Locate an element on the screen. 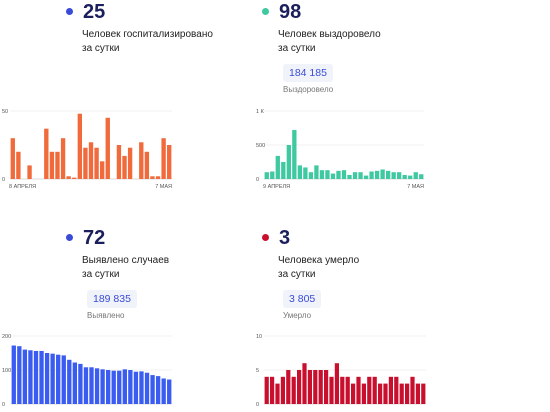 This screenshot has width=550, height=412. total-badge-row: 184 185 is located at coordinates (372, 73).